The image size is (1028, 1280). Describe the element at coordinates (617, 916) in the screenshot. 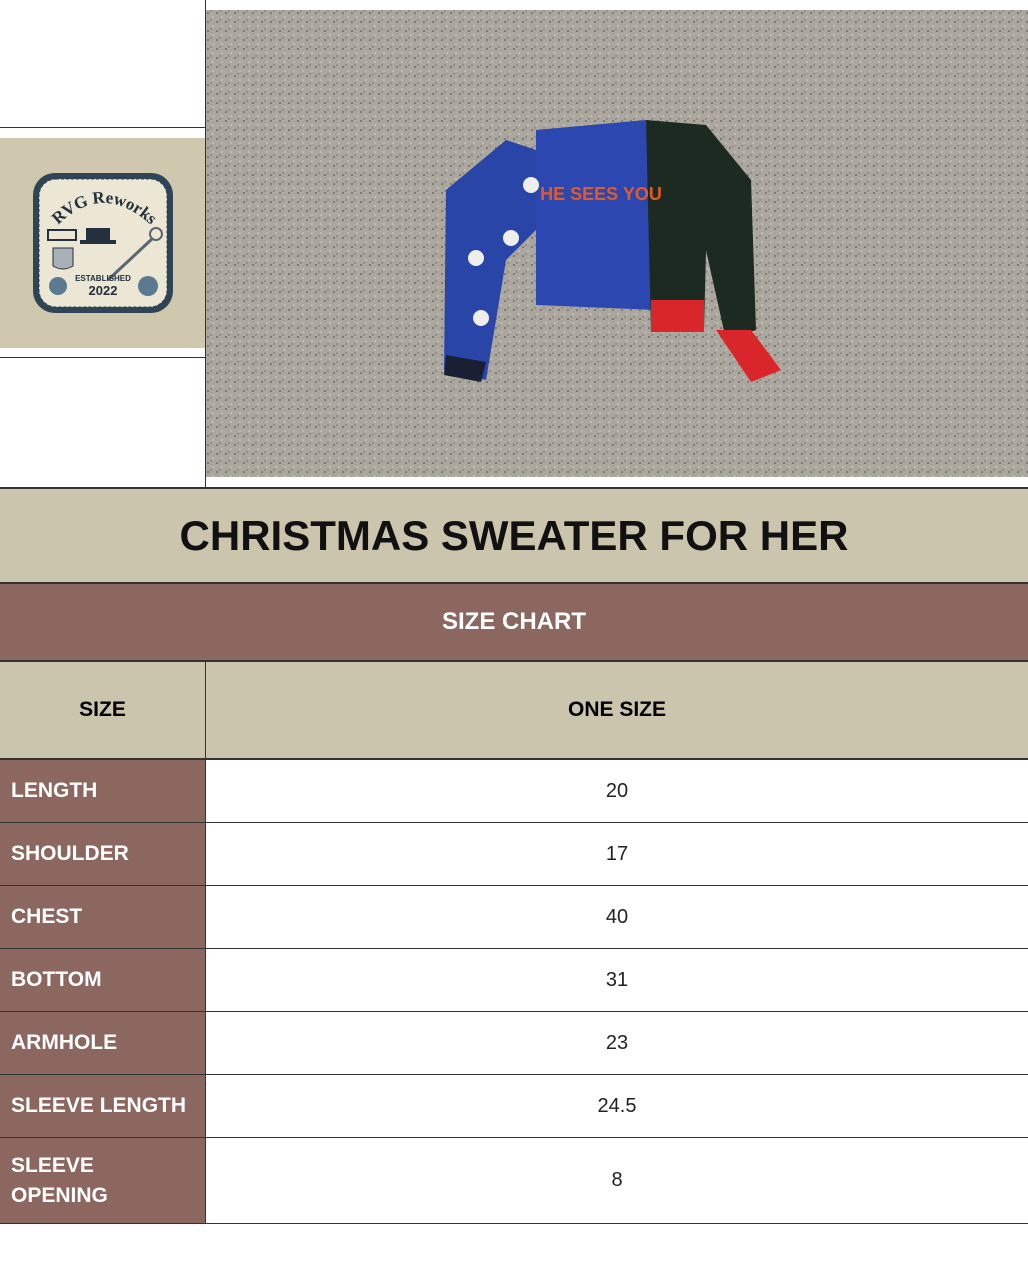

I see `row-value: 40` at that location.